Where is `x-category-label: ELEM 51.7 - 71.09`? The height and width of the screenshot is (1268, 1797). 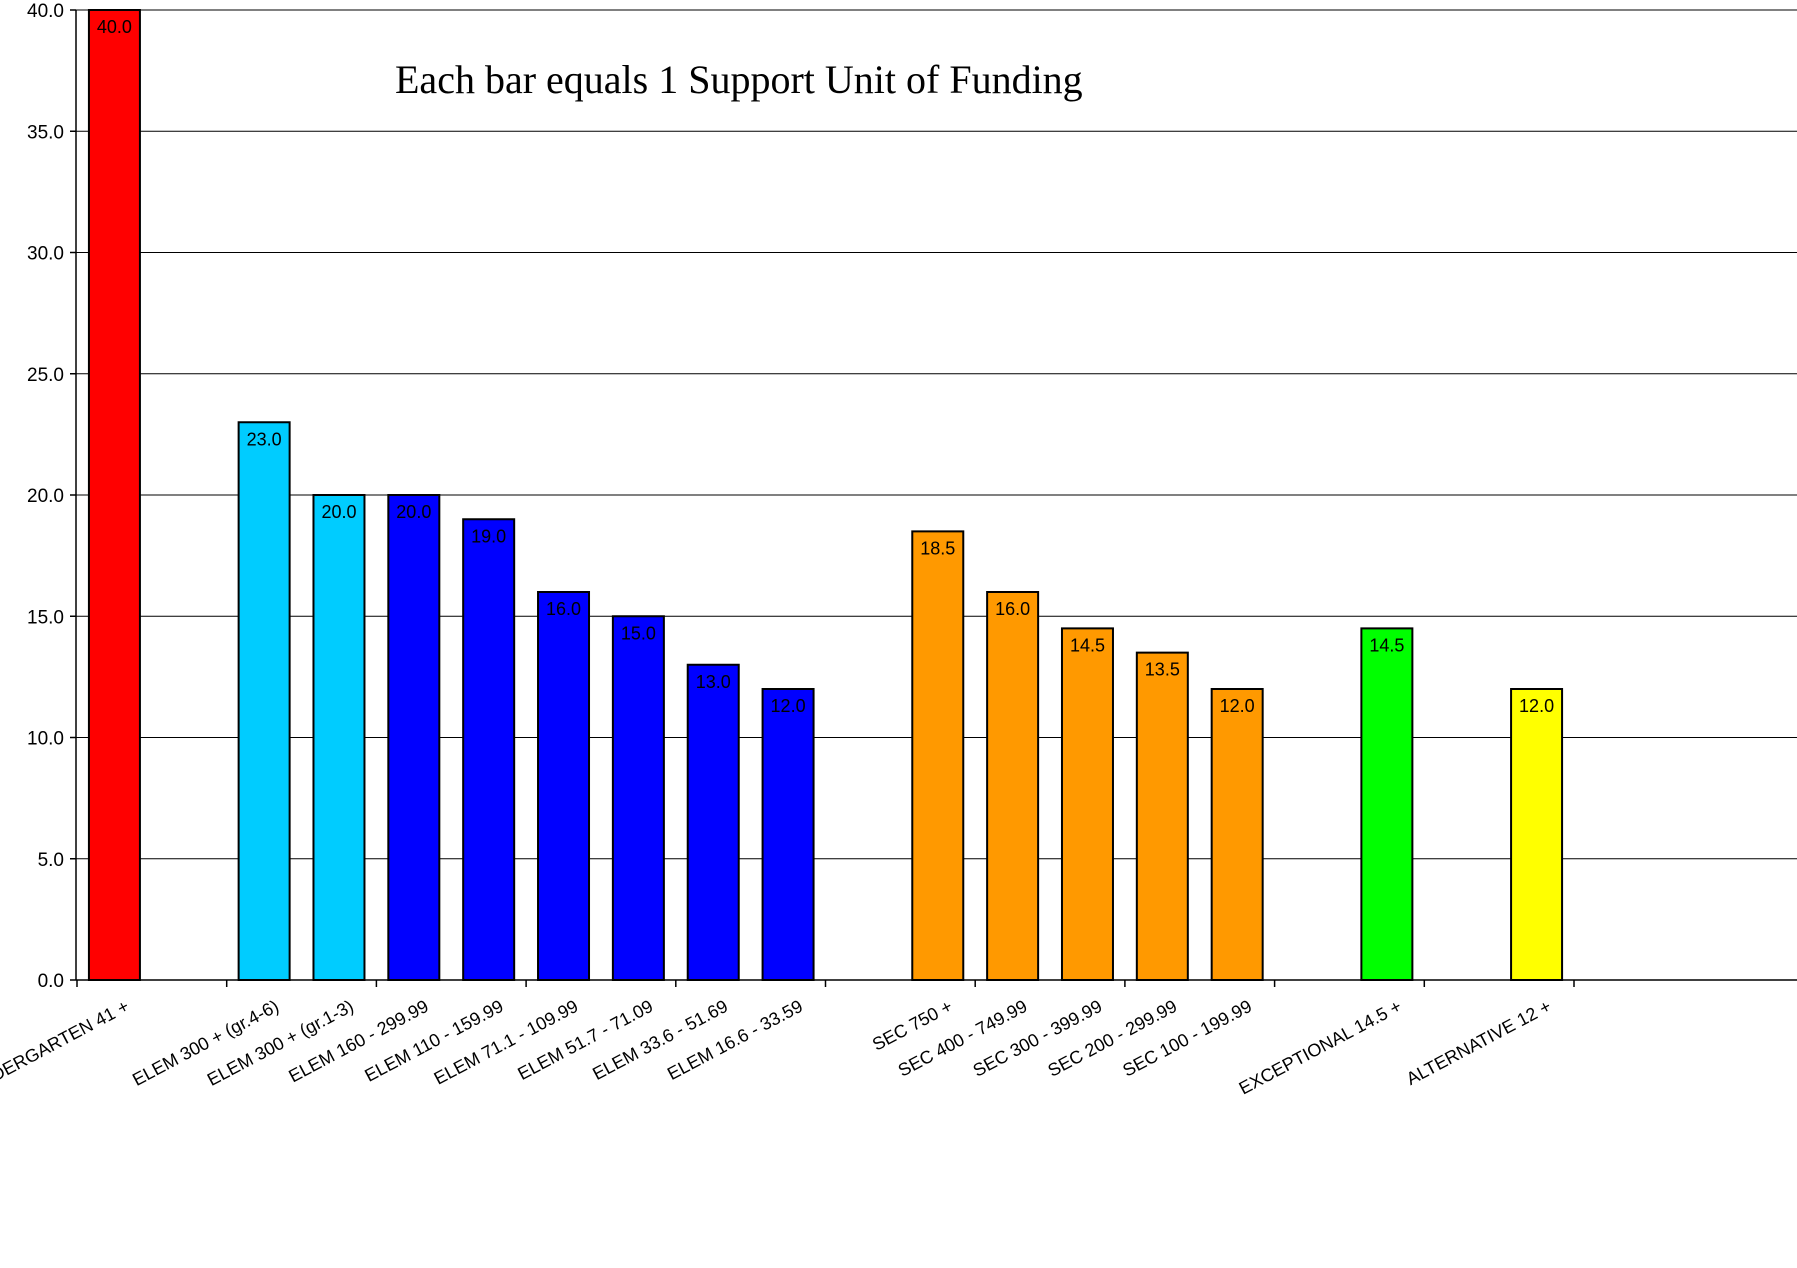 x-category-label: ELEM 51.7 - 71.09 is located at coordinates (585, 1040).